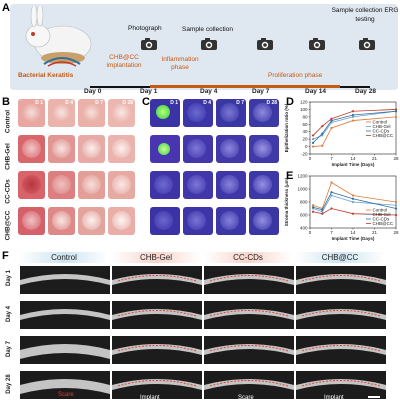  What do you see at coordinates (31, 113) in the screenshot?
I see `eye-photo: D 1` at bounding box center [31, 113].